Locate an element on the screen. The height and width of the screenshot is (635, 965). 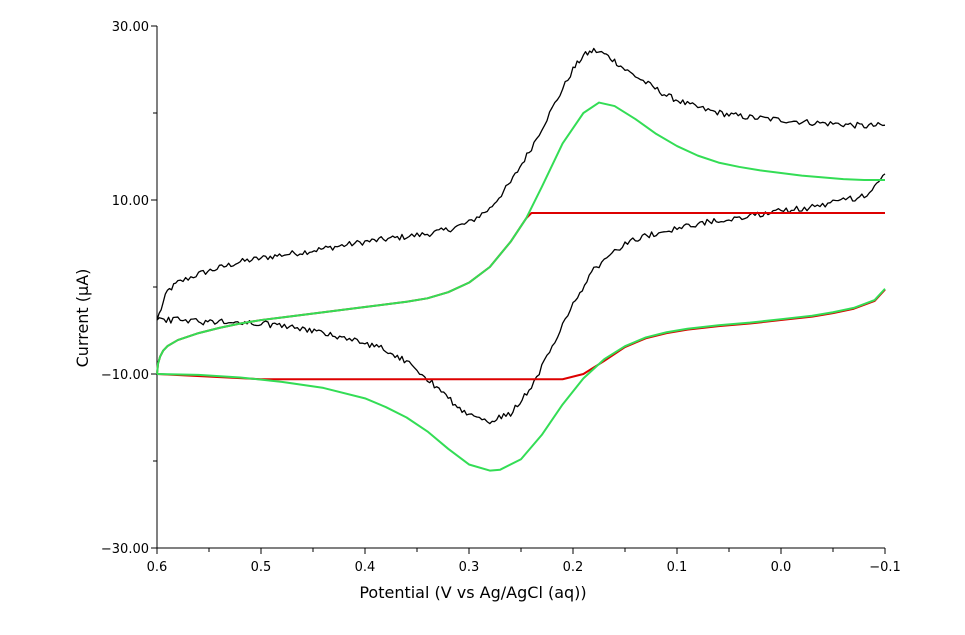
y-tick-label: −30.00 is located at coordinates (125, 549).